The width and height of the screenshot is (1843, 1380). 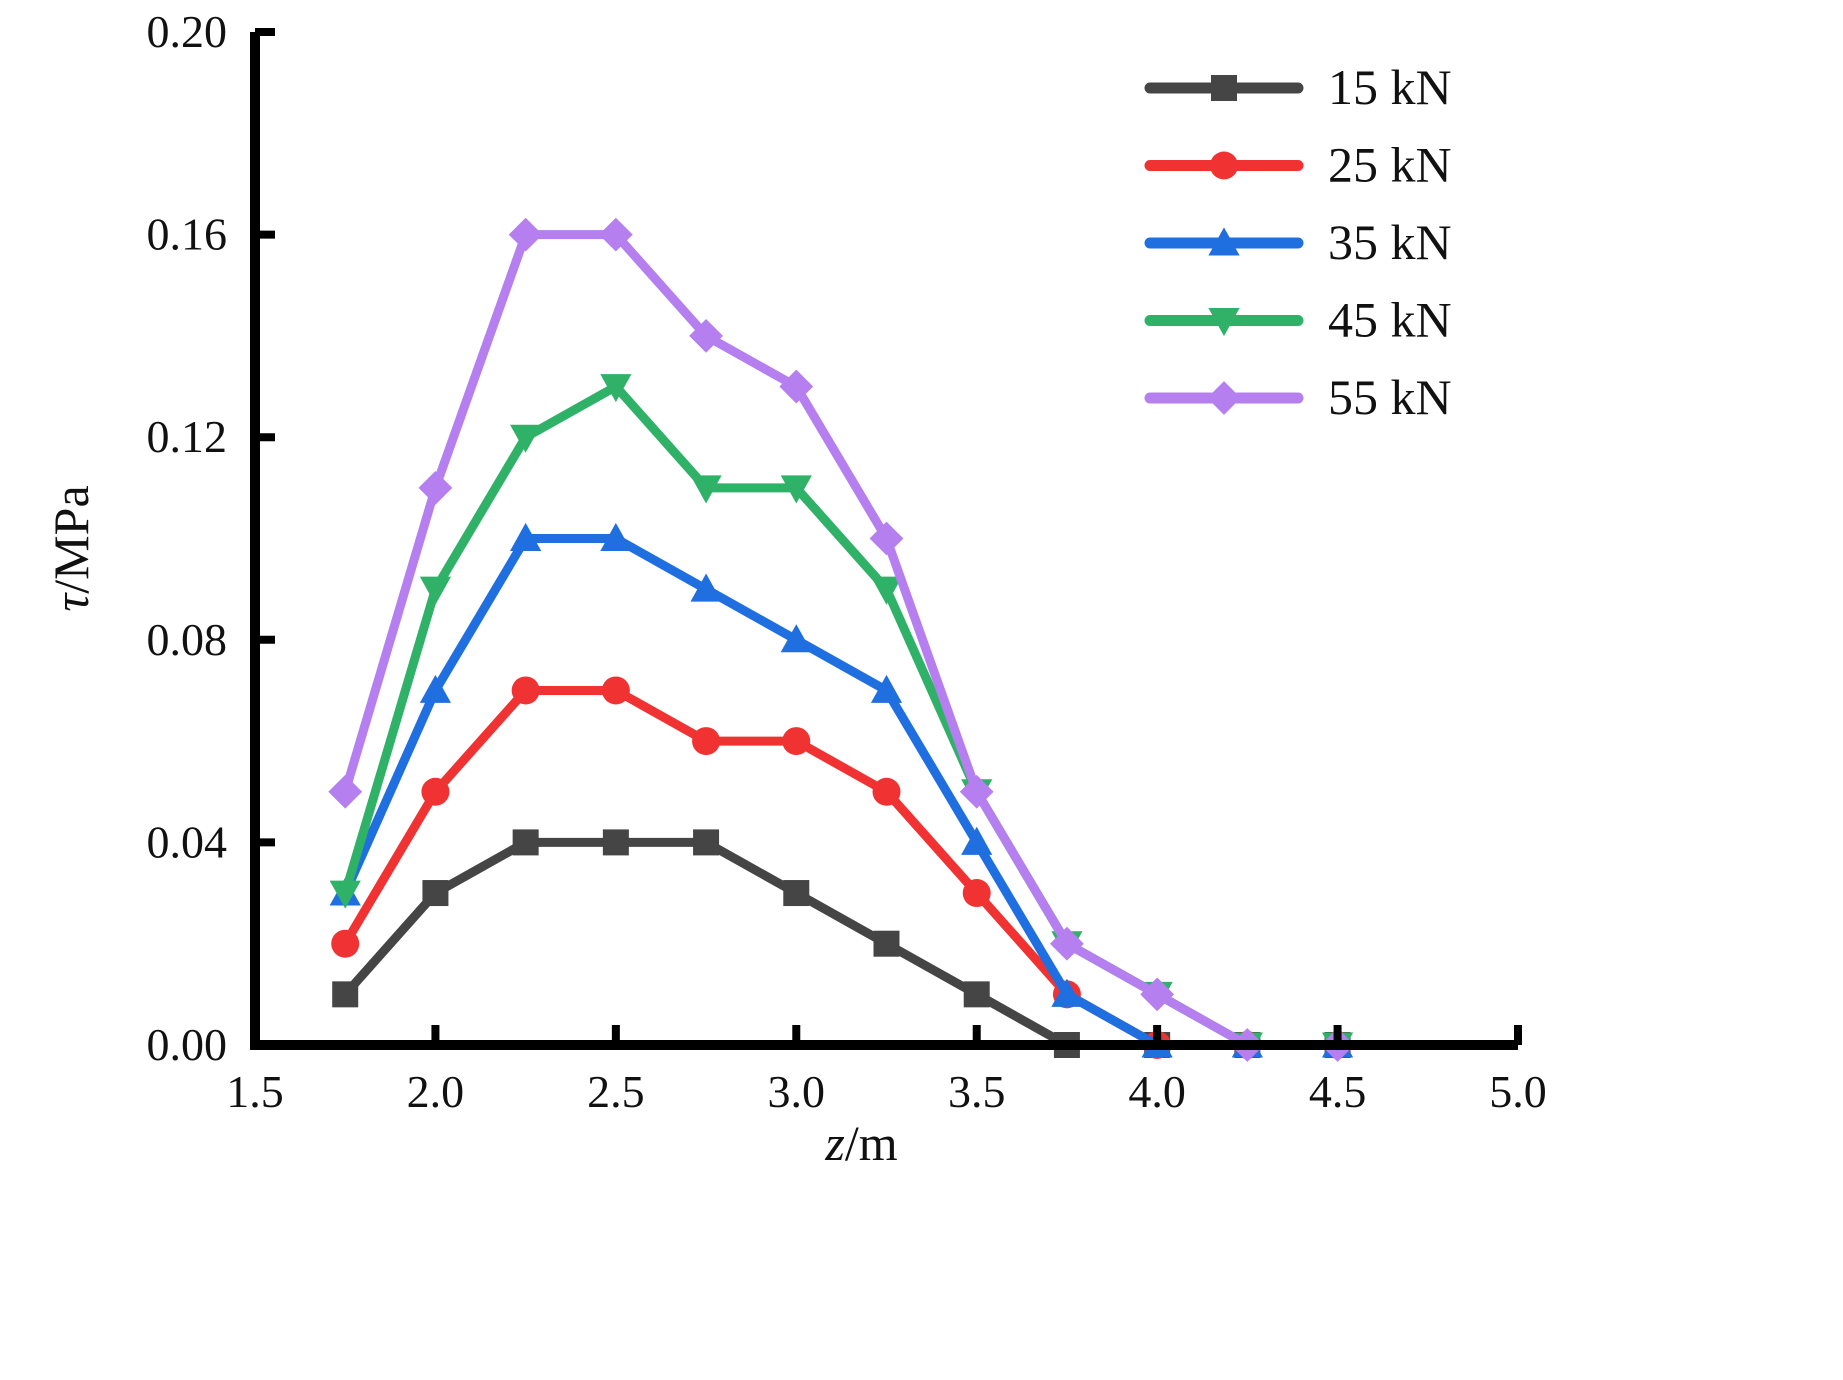 What do you see at coordinates (977, 1091) in the screenshot?
I see `x-tick-label: 3.5` at bounding box center [977, 1091].